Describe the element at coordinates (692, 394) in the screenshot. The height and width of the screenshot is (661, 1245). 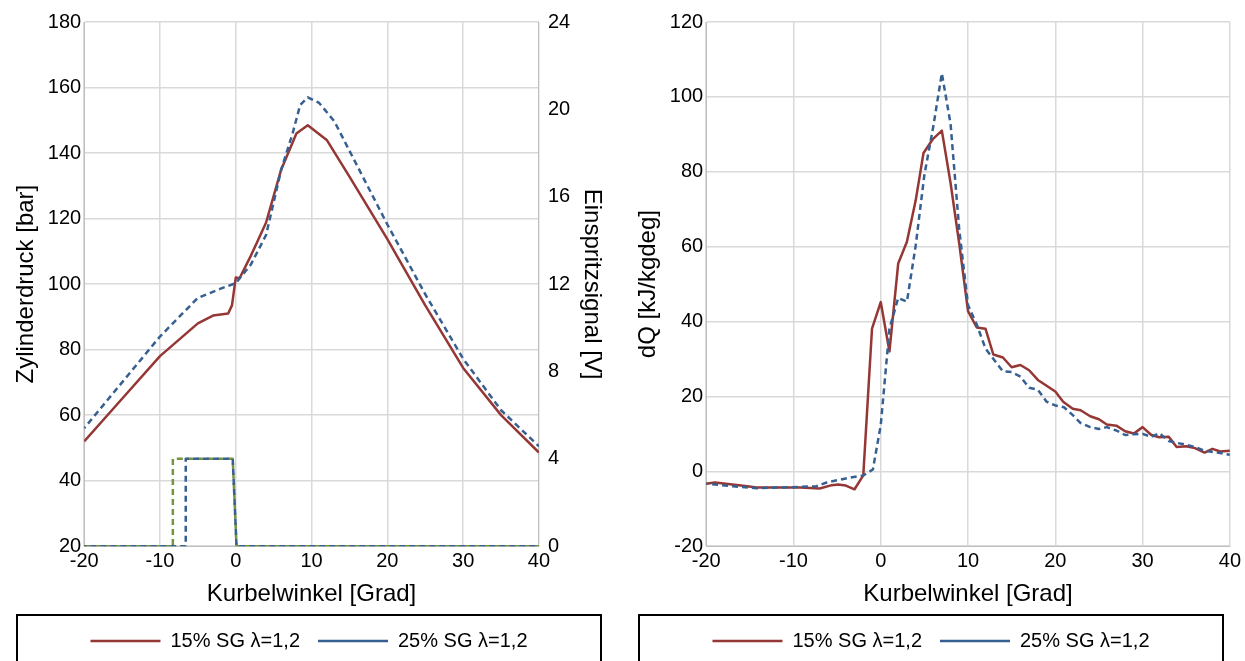
I see `y-tick-label: 20` at that location.